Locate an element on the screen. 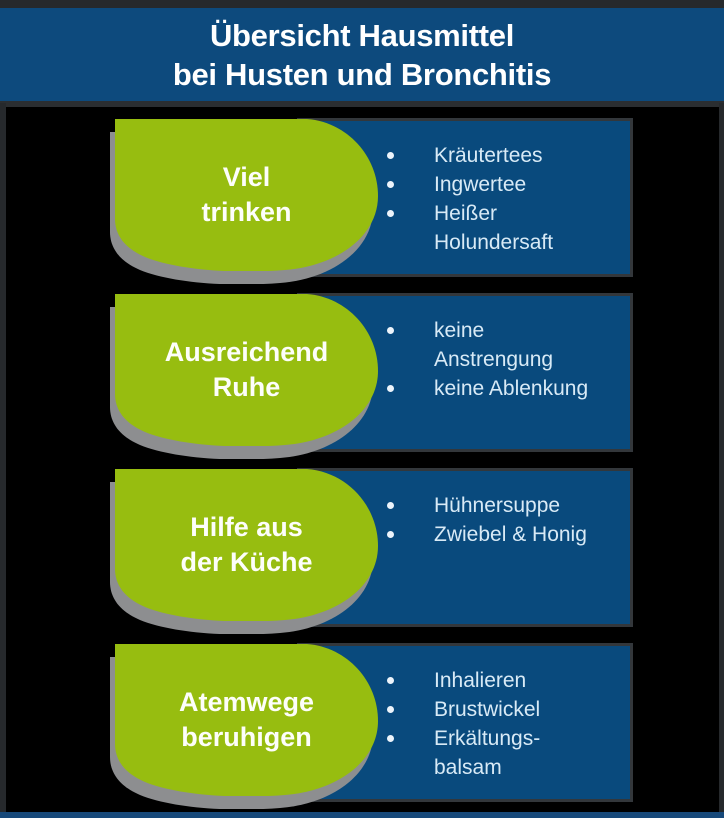 Image resolution: width=724 pixels, height=818 pixels. list-item-text: Ingwertee is located at coordinates (480, 184).